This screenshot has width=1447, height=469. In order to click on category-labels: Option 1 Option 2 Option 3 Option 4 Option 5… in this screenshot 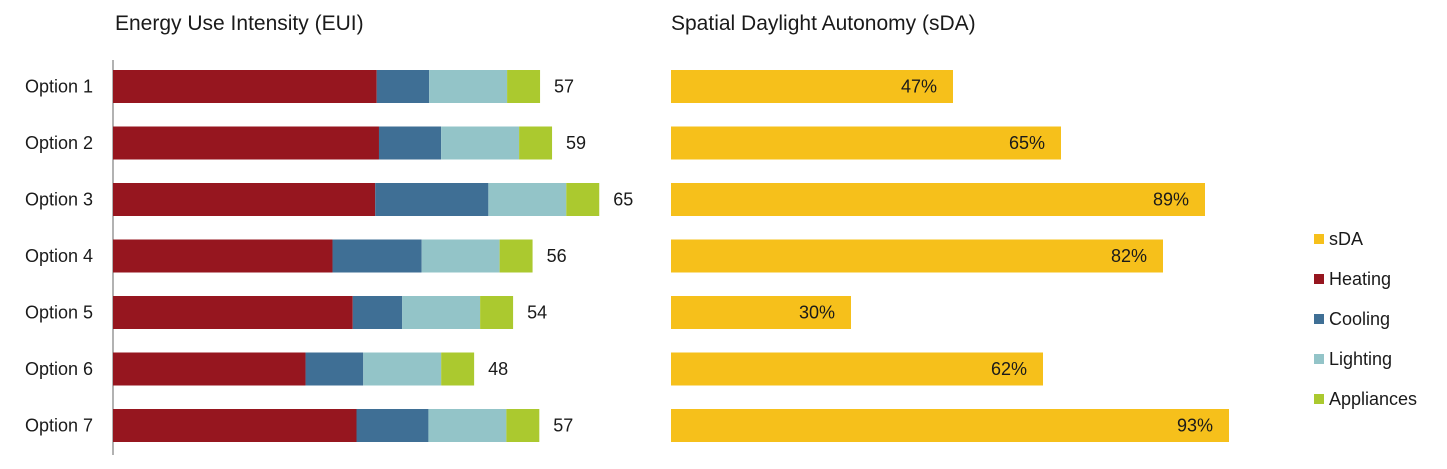, I will do `click(59, 256)`.